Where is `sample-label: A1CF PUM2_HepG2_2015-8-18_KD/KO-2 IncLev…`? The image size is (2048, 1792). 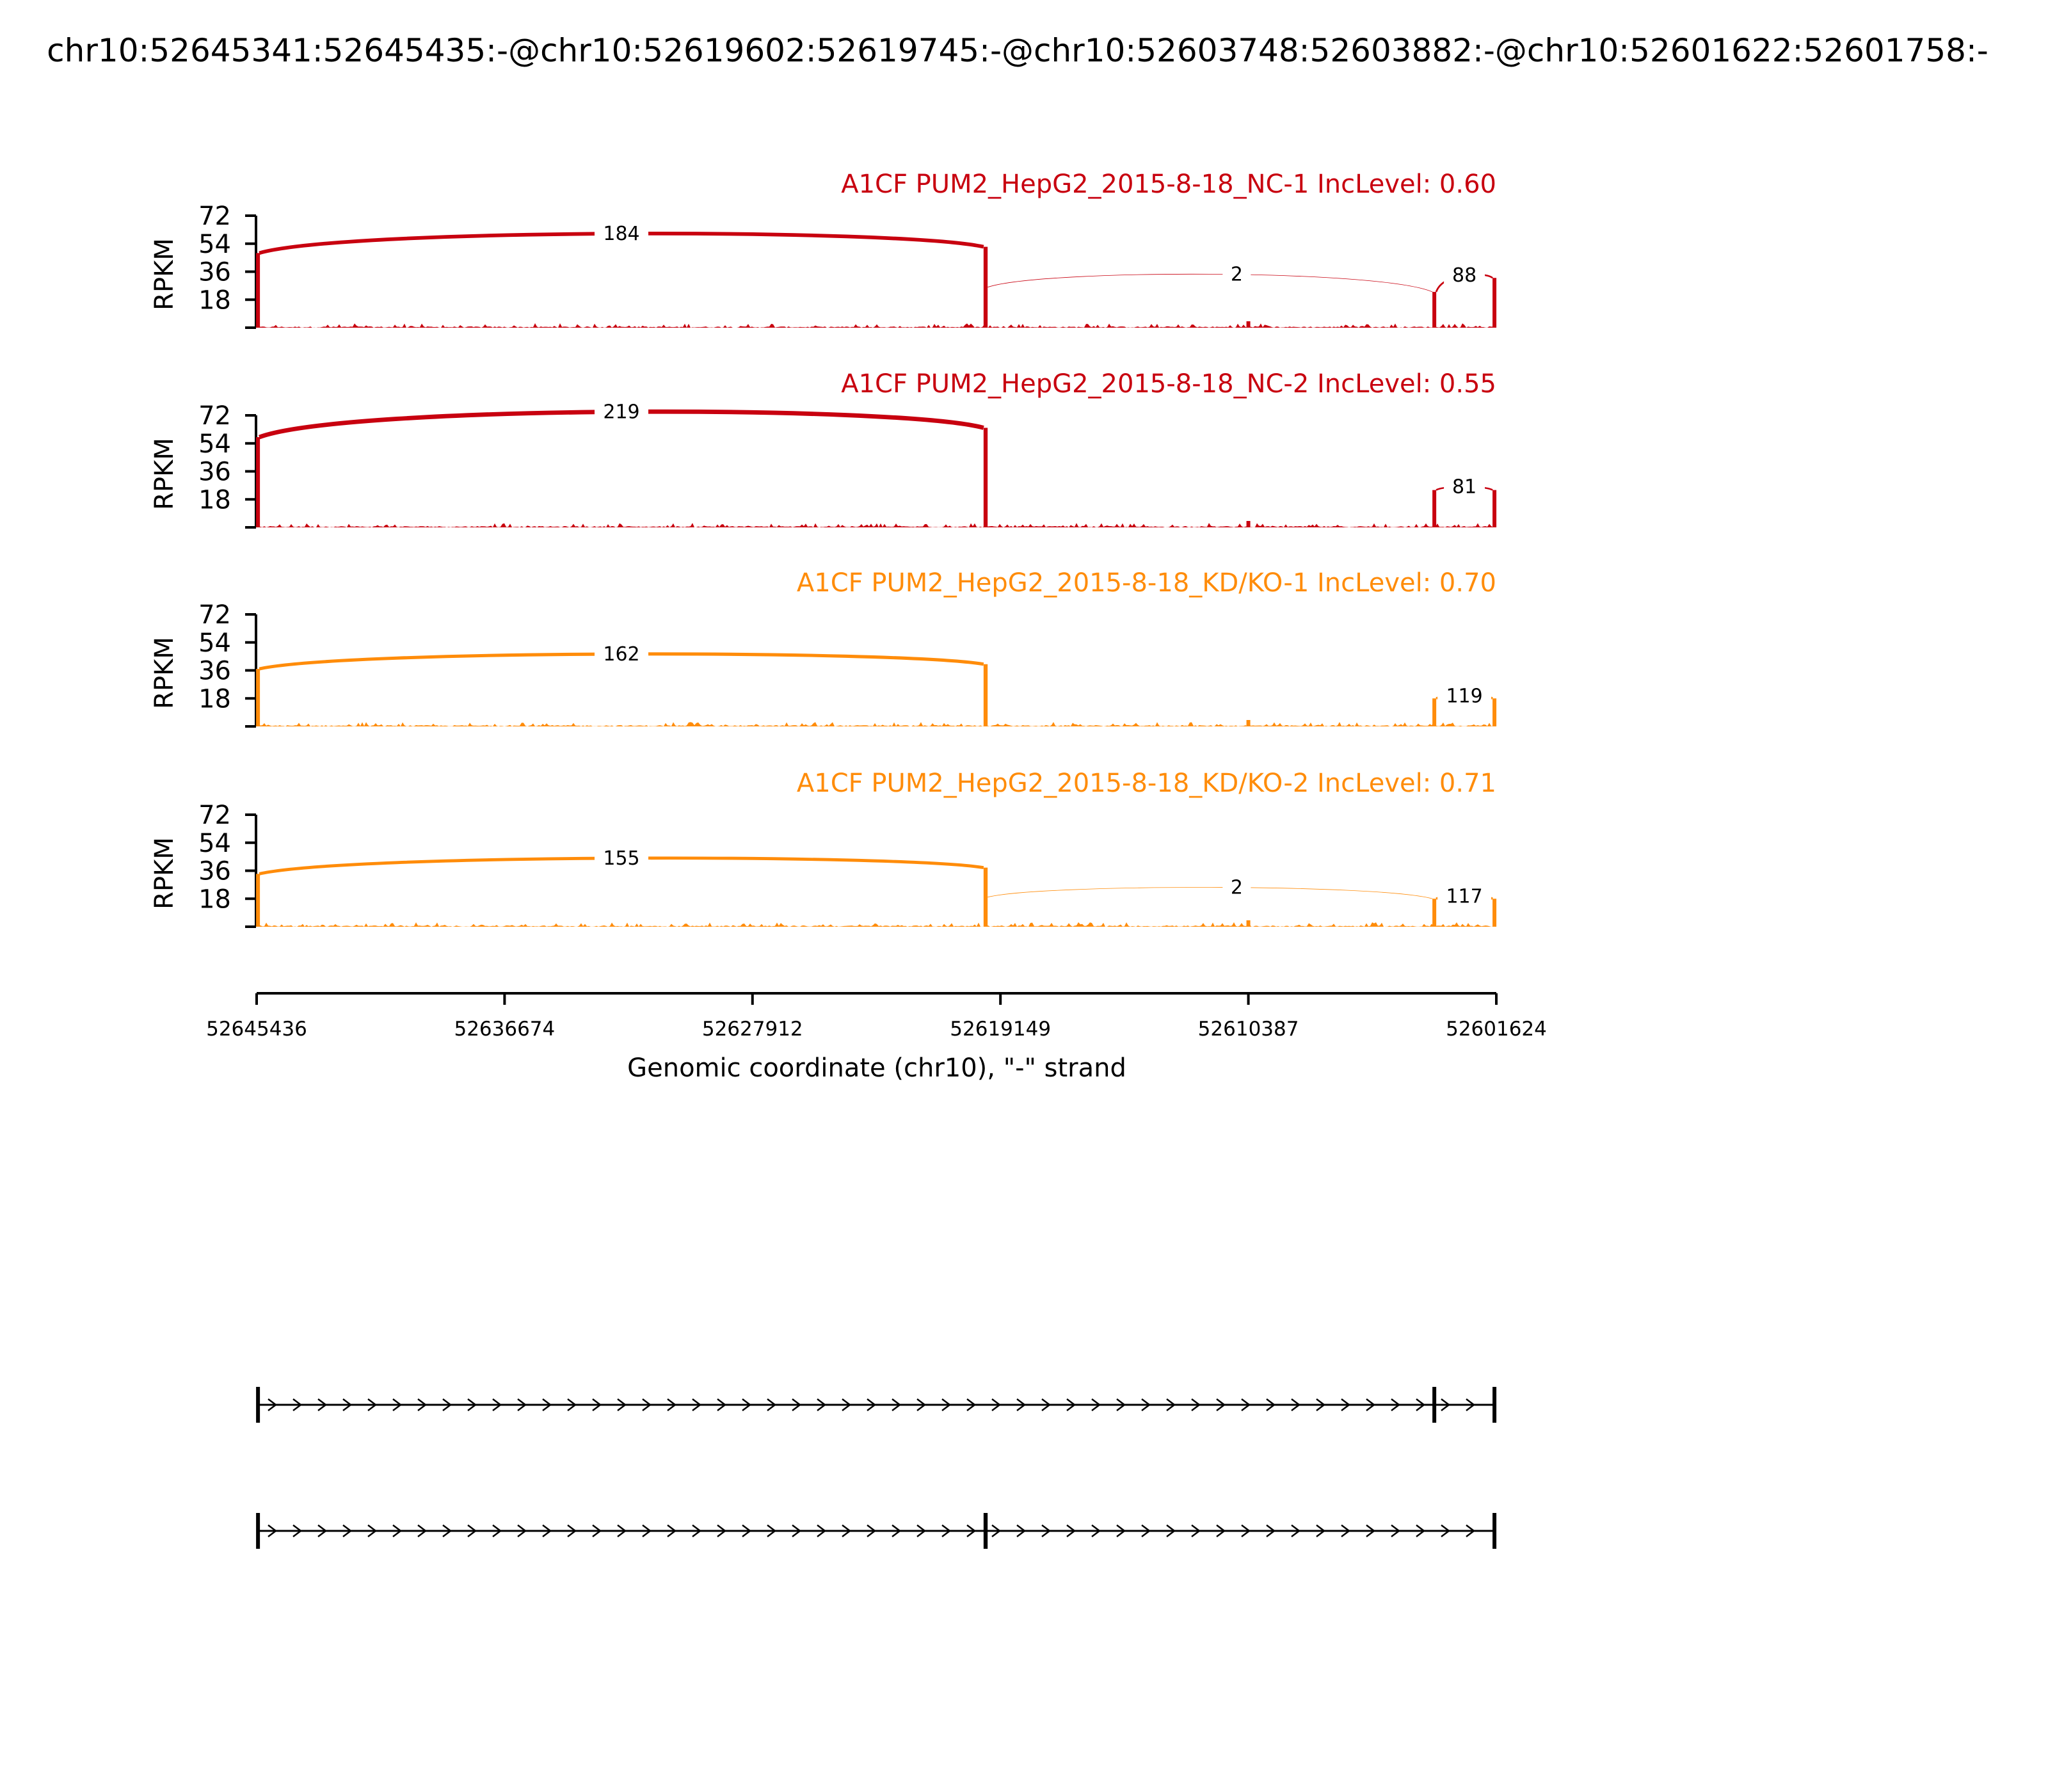
sample-label: A1CF PUM2_HepG2_2015-8-18_KD/KO-2 IncLev… is located at coordinates (1146, 783).